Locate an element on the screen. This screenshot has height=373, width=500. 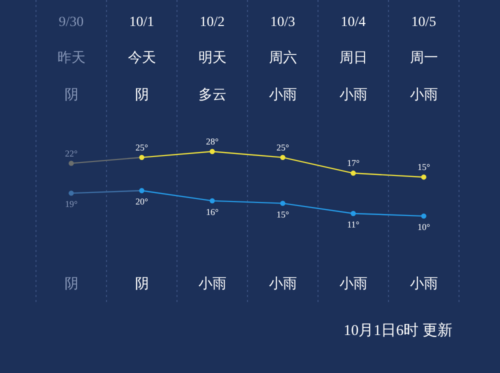
annotation: 周六 is located at coordinates (282, 58).